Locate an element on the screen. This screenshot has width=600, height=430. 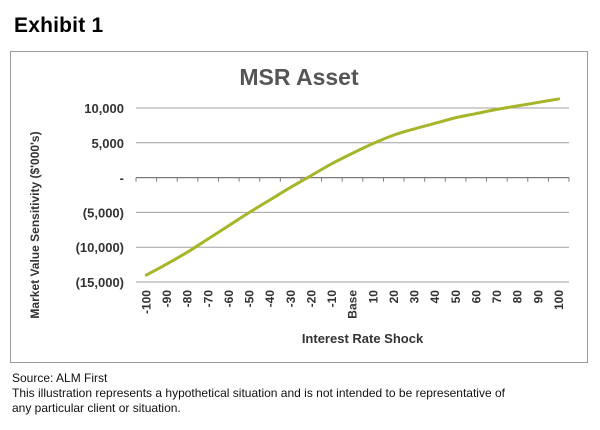
y-tick-label: (10,000) is located at coordinates (100, 247).